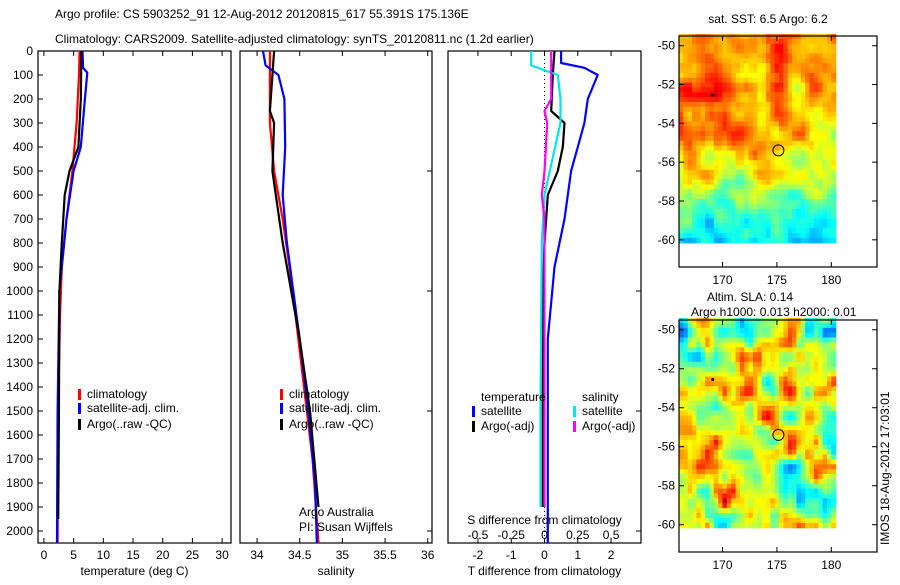 The image size is (900, 585). What do you see at coordinates (319, 394) in the screenshot?
I see `legend-entry: climatology` at bounding box center [319, 394].